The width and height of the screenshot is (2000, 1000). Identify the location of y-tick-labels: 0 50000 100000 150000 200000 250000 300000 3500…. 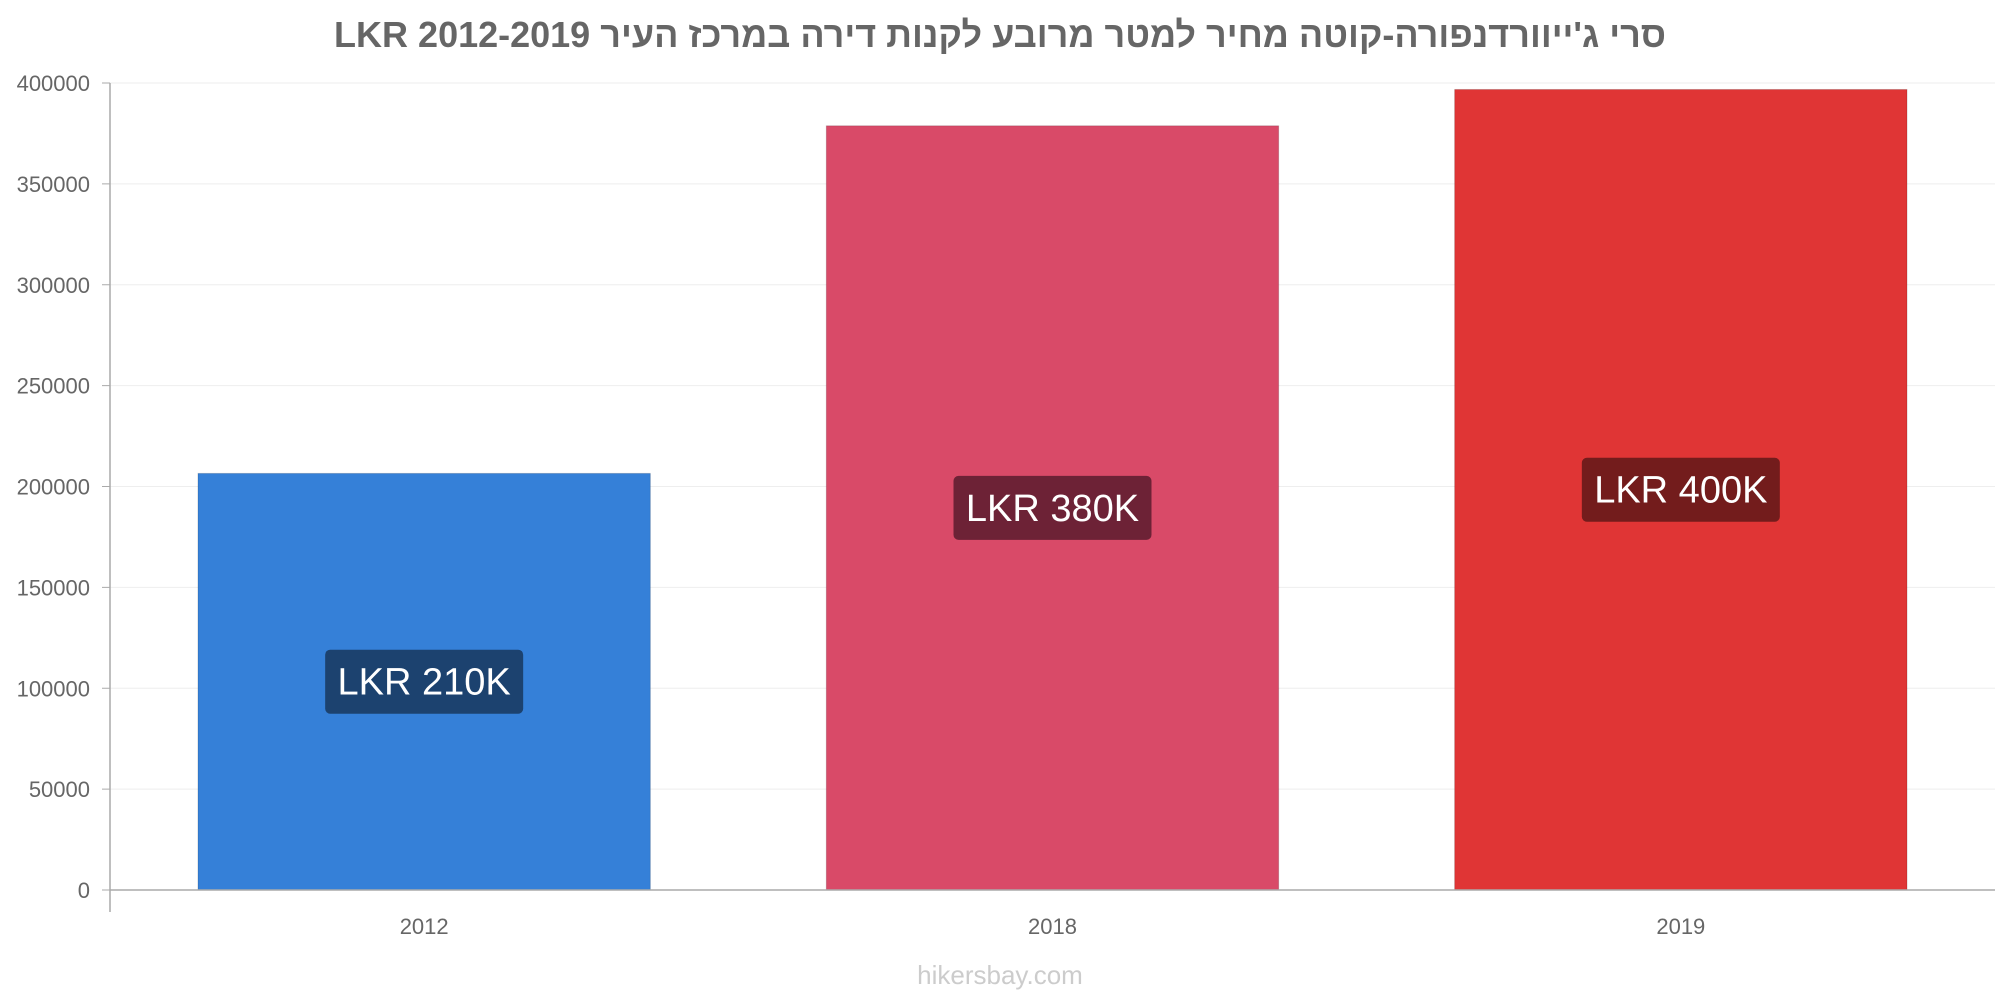
(63, 487).